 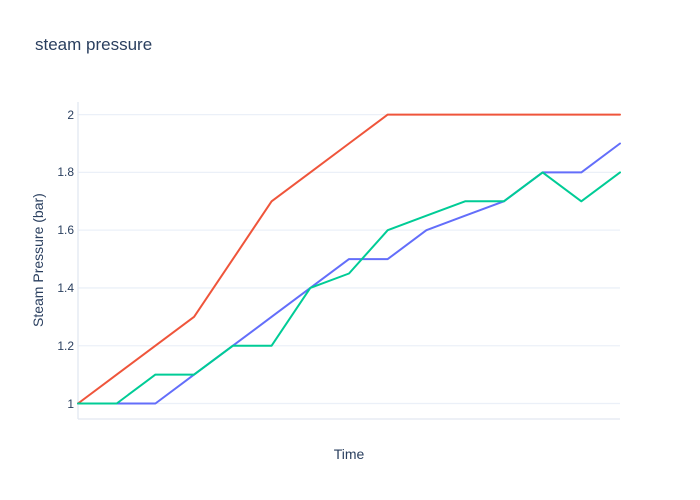 I want to click on y-tick-label: 2, so click(x=70, y=114).